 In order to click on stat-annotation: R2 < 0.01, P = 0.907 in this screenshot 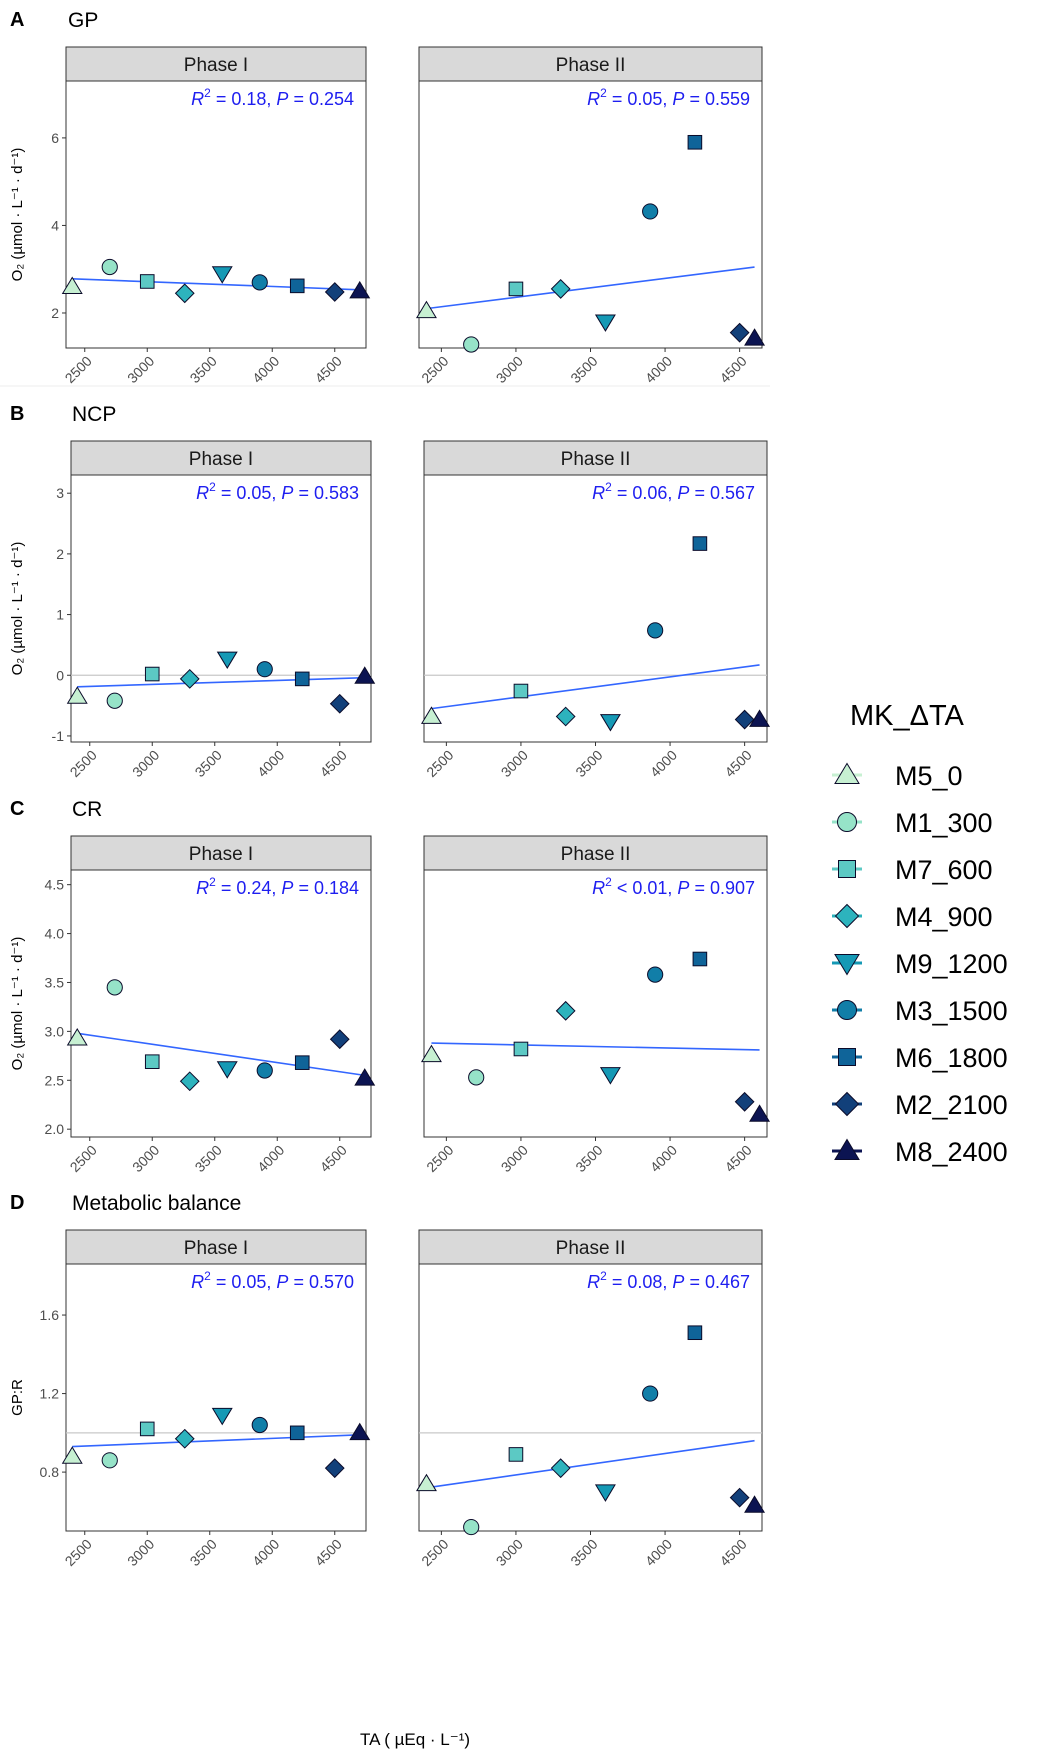, I will do `click(673, 886)`.